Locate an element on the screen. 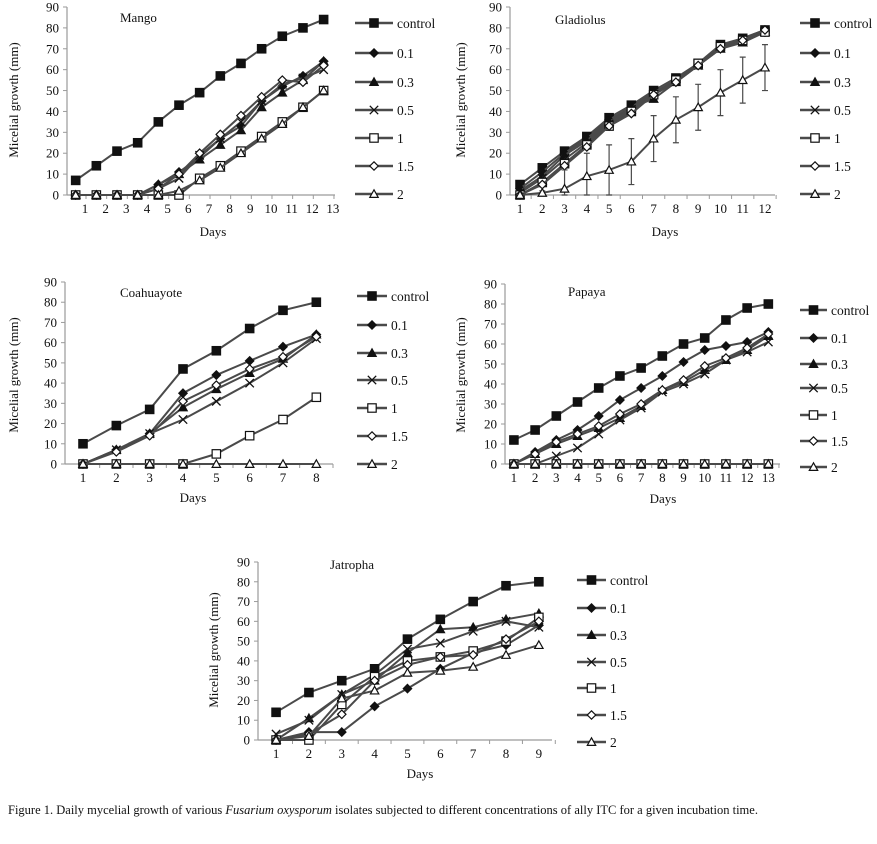 The image size is (877, 844). x-tick-label: 11 is located at coordinates (726, 477).